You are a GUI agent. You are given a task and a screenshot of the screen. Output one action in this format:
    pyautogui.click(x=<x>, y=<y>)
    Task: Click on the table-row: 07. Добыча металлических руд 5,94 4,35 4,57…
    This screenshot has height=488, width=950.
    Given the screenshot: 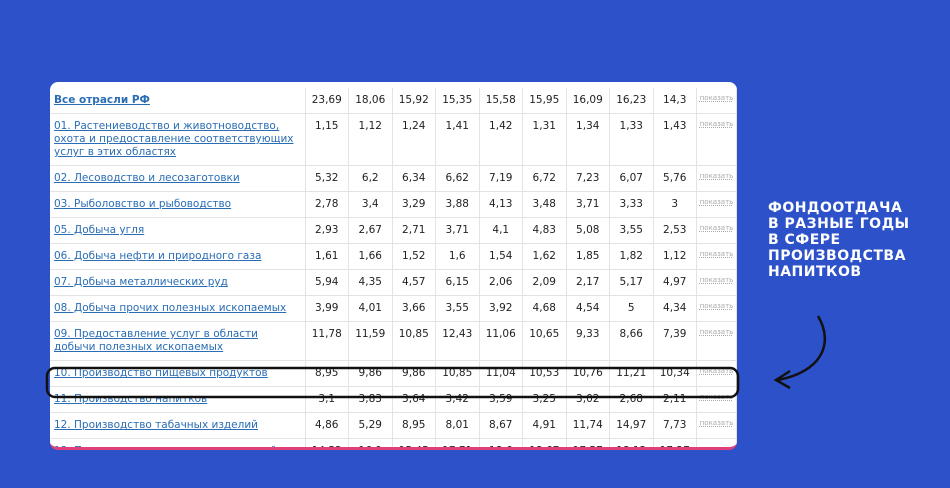 What is the action you would take?
    pyautogui.click(x=393, y=282)
    